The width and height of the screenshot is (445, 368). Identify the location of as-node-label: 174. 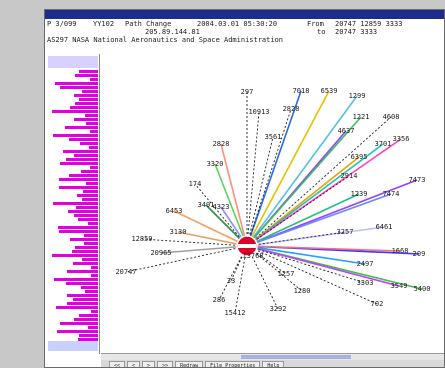
(195, 184).